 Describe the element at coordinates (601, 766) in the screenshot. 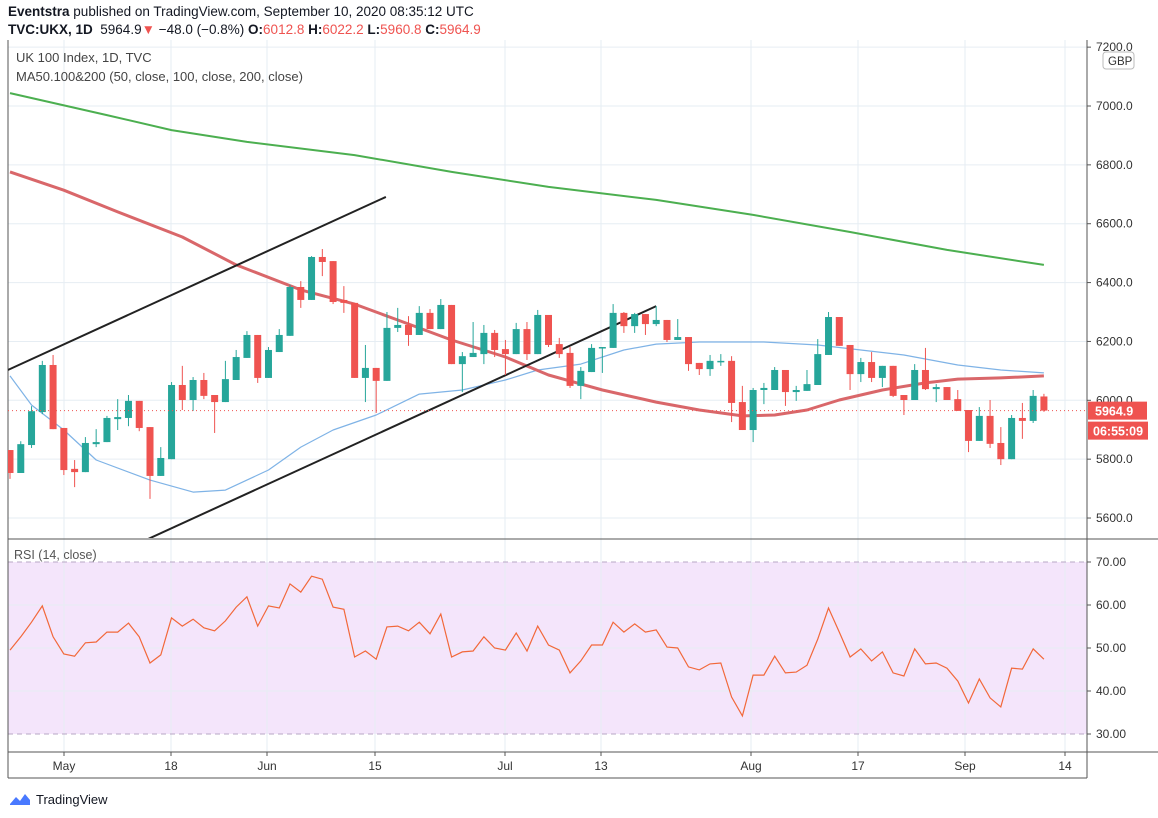

I see `time-tick-label: 13` at that location.